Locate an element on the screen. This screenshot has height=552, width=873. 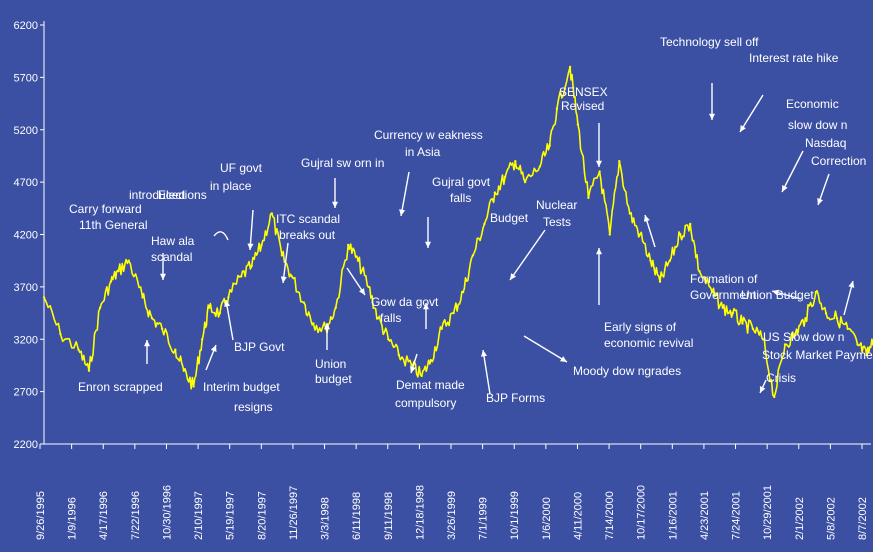
x-tick-label: 10/1/1999 is located at coordinates (515, 515).